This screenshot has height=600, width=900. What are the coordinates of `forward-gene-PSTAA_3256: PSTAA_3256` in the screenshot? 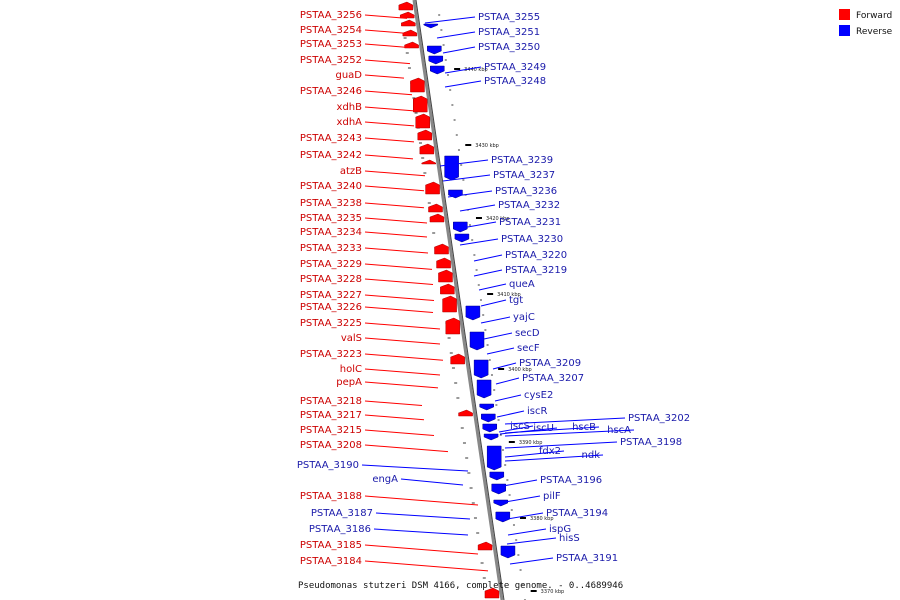 It's located at (354, 15).